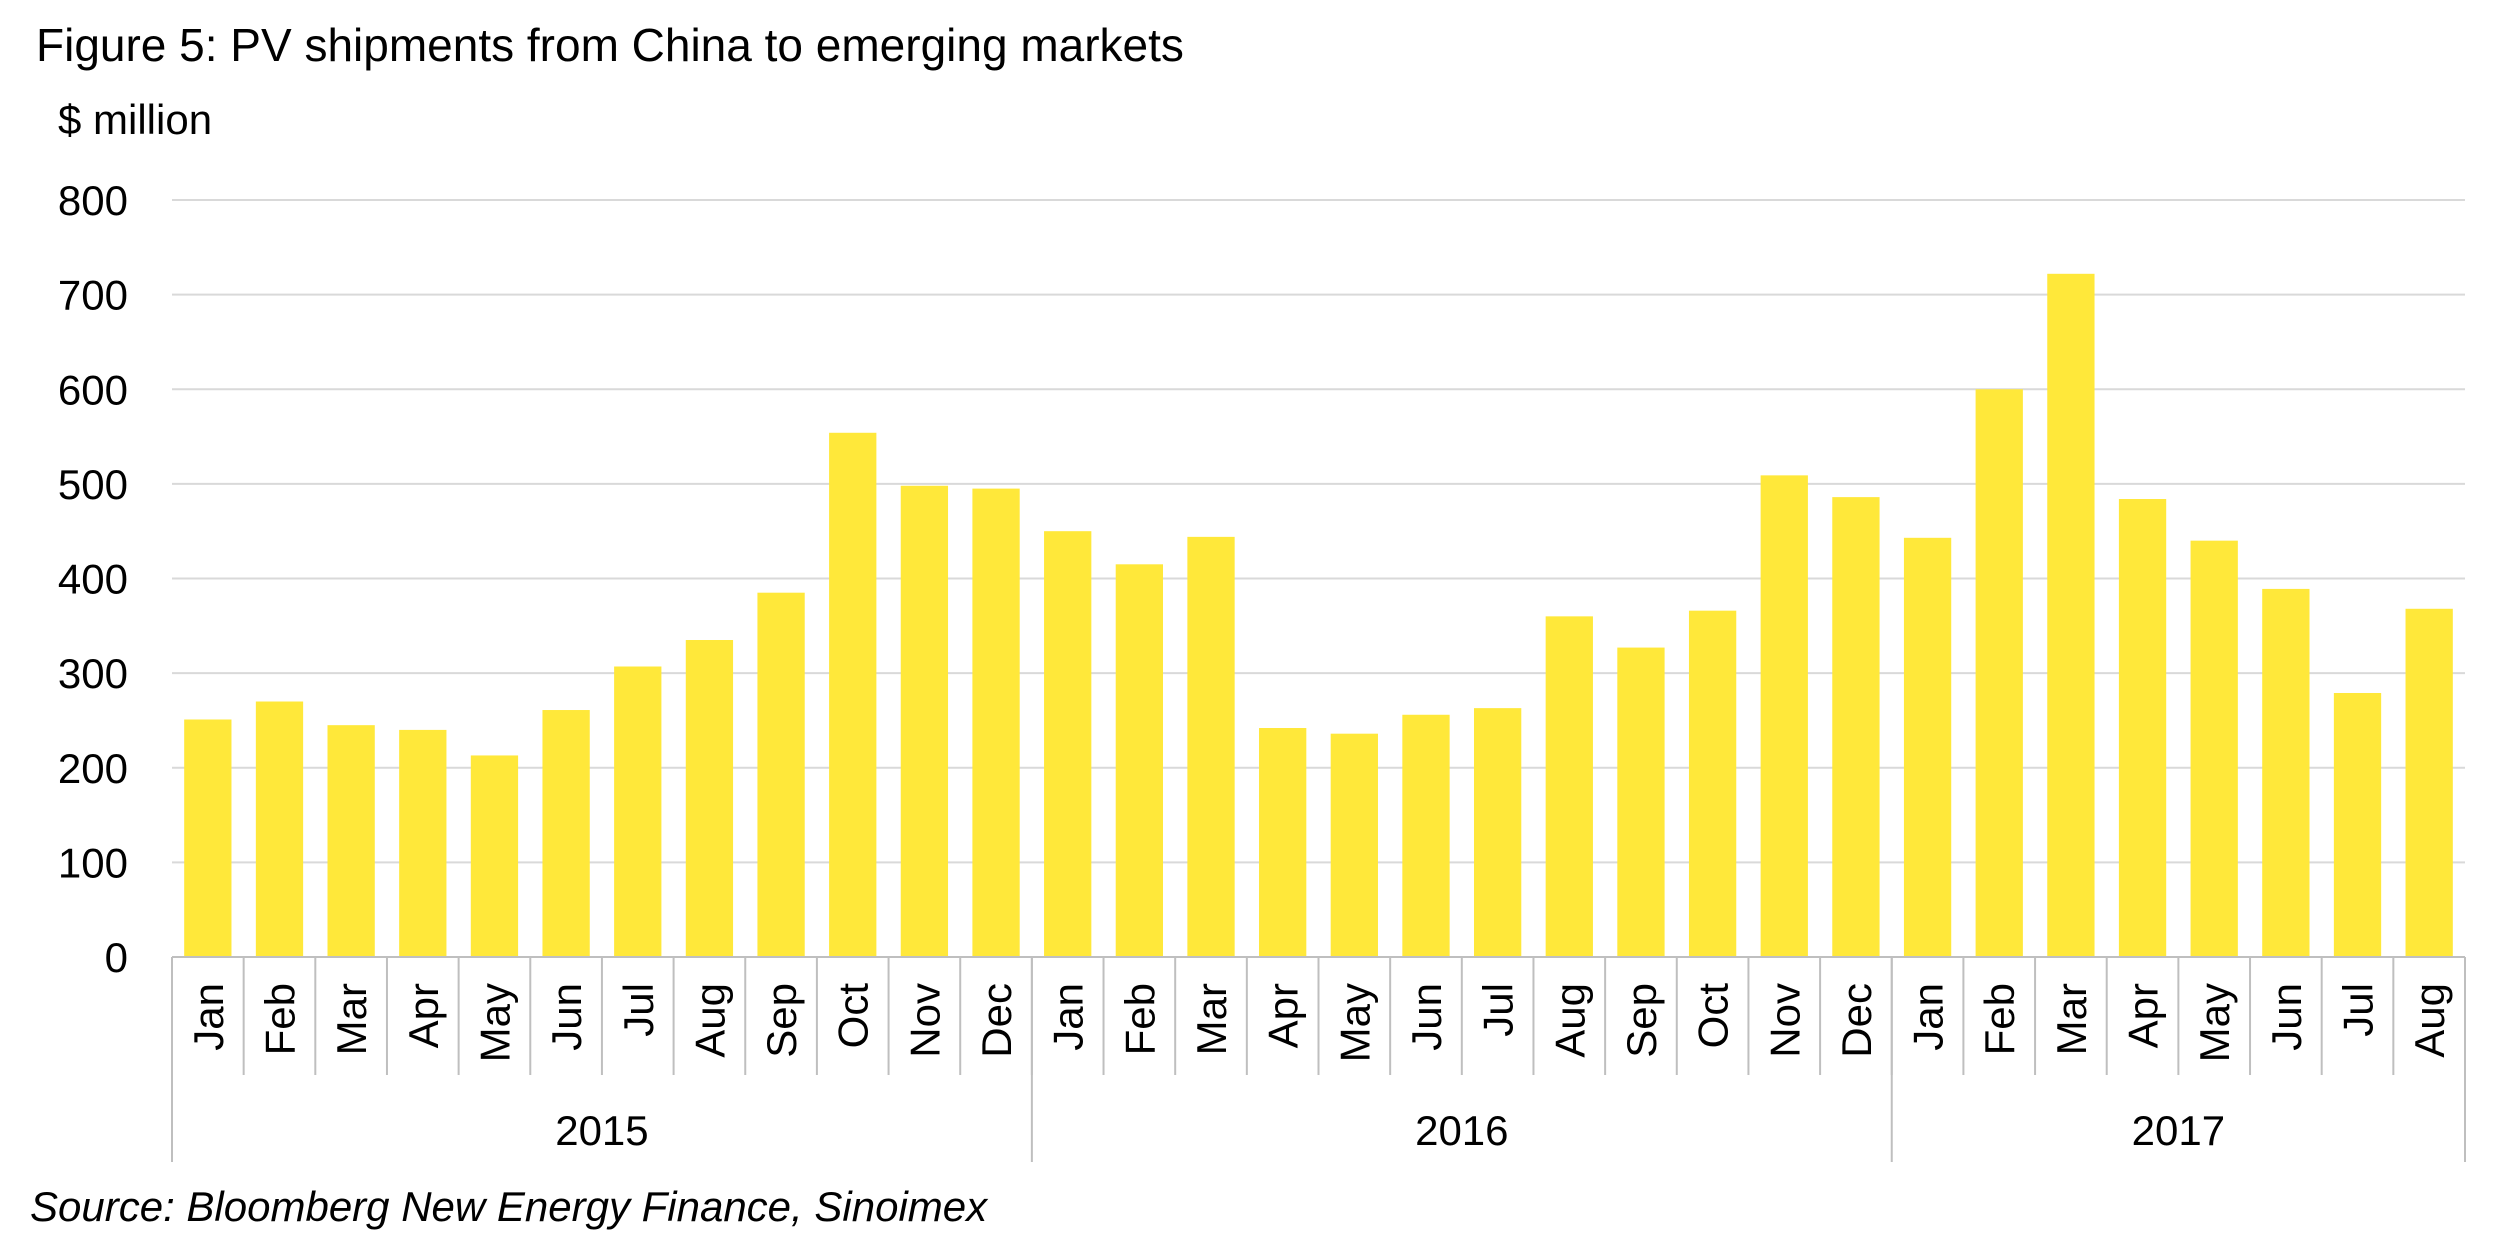 Image resolution: width=2509 pixels, height=1259 pixels. What do you see at coordinates (93, 200) in the screenshot?
I see `y-tick-label: 800` at bounding box center [93, 200].